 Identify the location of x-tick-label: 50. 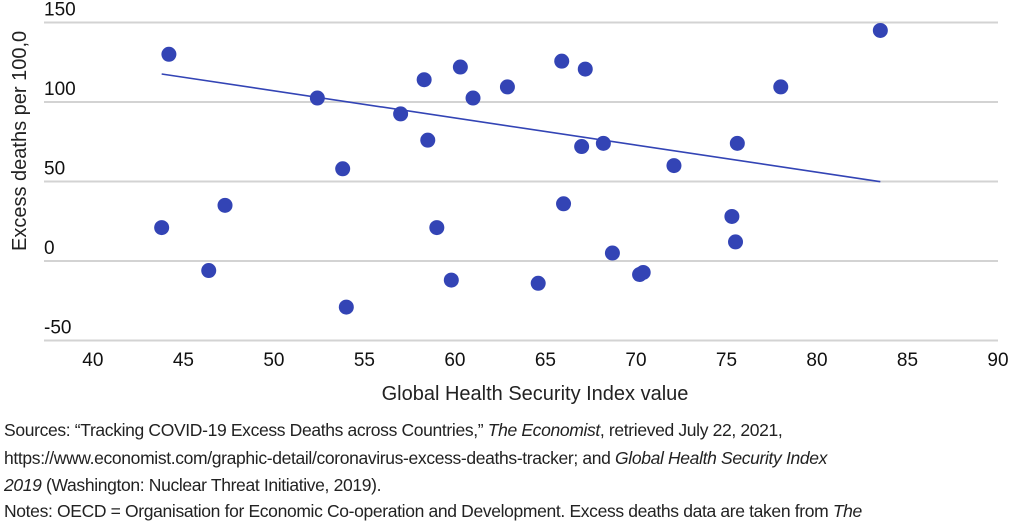
(273, 360).